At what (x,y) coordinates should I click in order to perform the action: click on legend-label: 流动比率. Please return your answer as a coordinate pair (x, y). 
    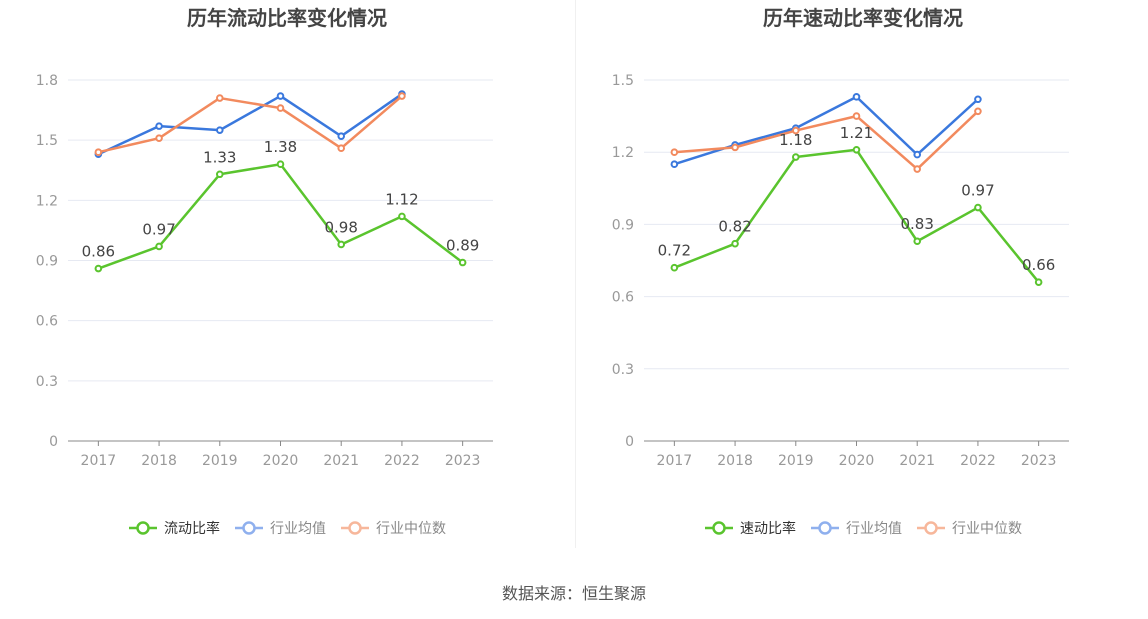
    Looking at the image, I should click on (192, 529).